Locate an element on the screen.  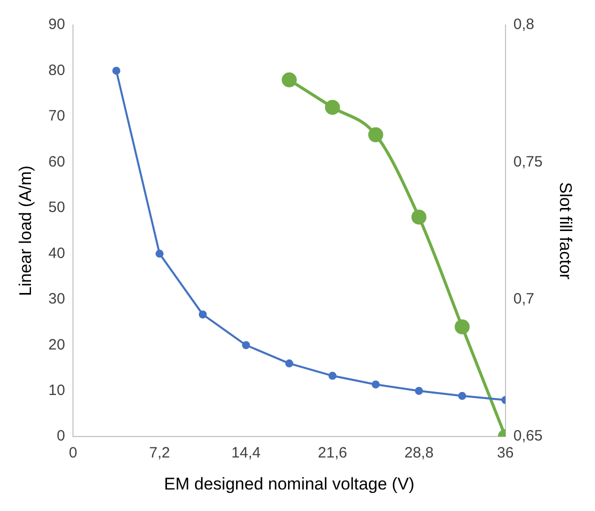
x-tick-label: 28,8 is located at coordinates (419, 453).